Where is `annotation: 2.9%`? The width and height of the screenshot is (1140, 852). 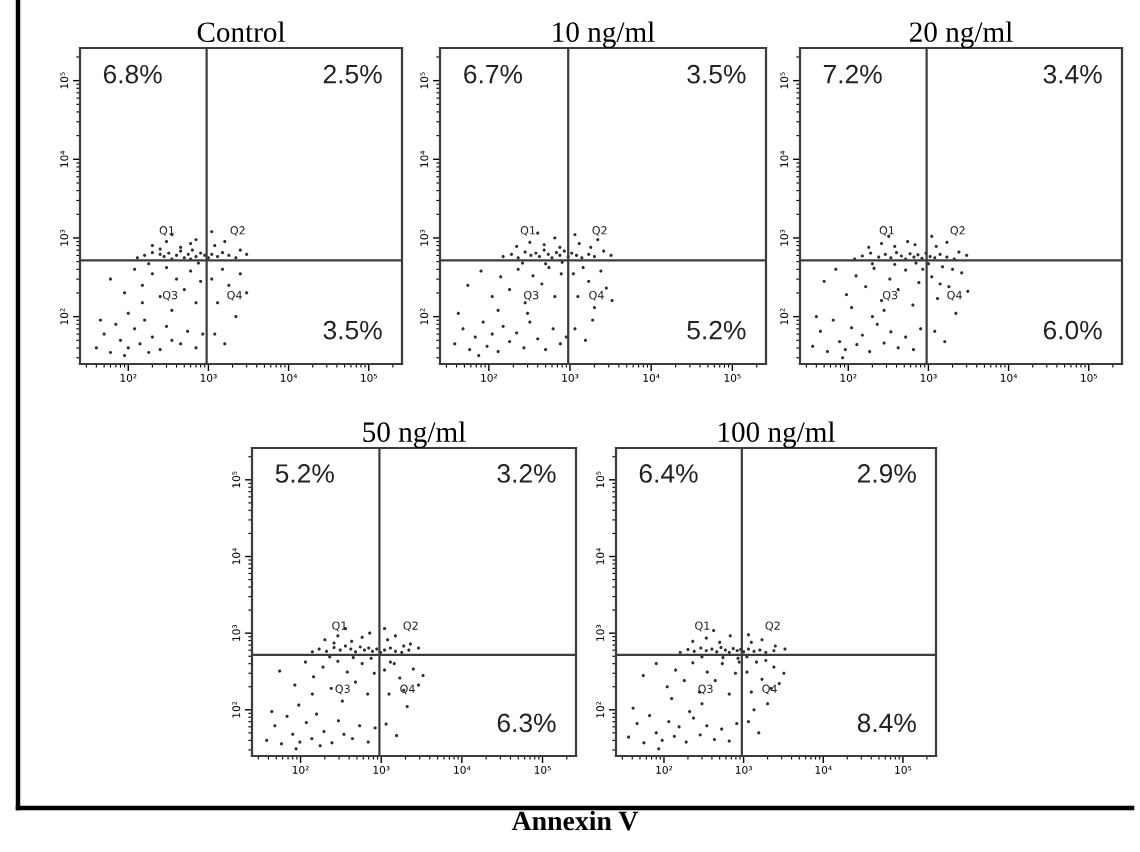 annotation: 2.9% is located at coordinates (886, 473).